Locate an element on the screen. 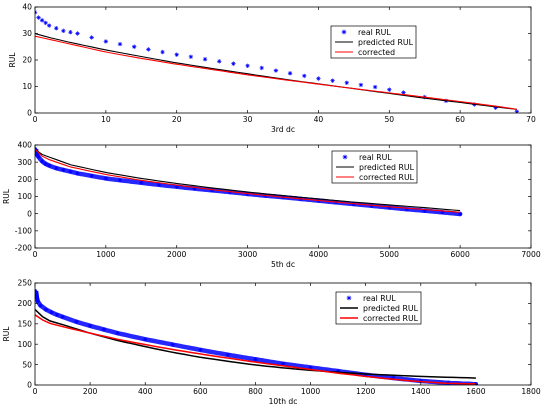 The height and width of the screenshot is (407, 550). y-tick-label: 30 is located at coordinates (27, 33).